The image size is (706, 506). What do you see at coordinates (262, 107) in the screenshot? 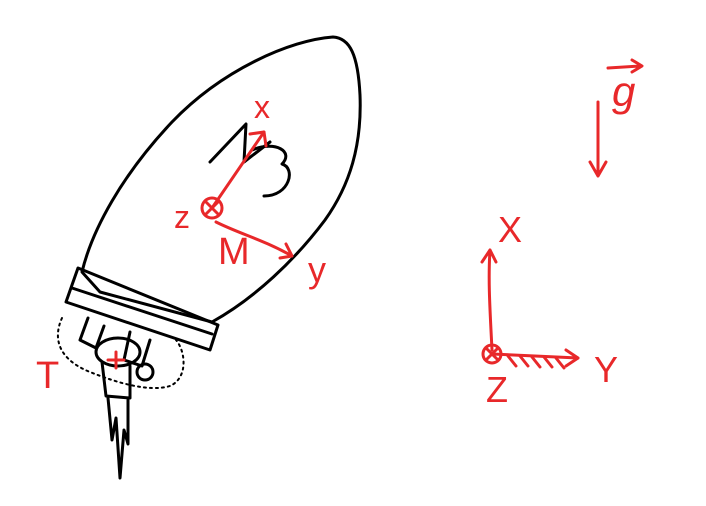
I see `body-x-label: x` at bounding box center [262, 107].